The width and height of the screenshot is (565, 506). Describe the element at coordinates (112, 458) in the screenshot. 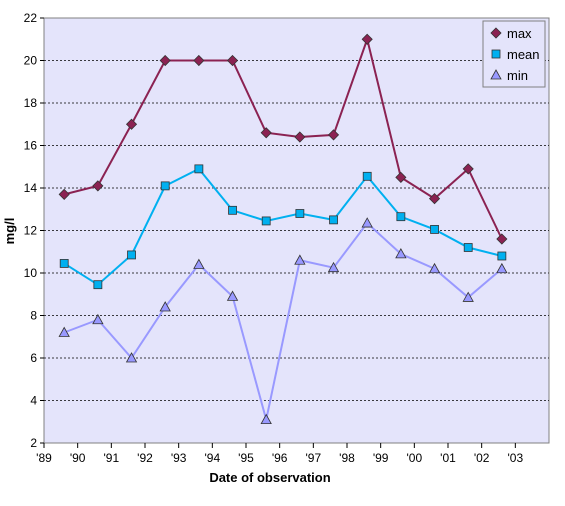

I see `x-tick-label: '91` at that location.